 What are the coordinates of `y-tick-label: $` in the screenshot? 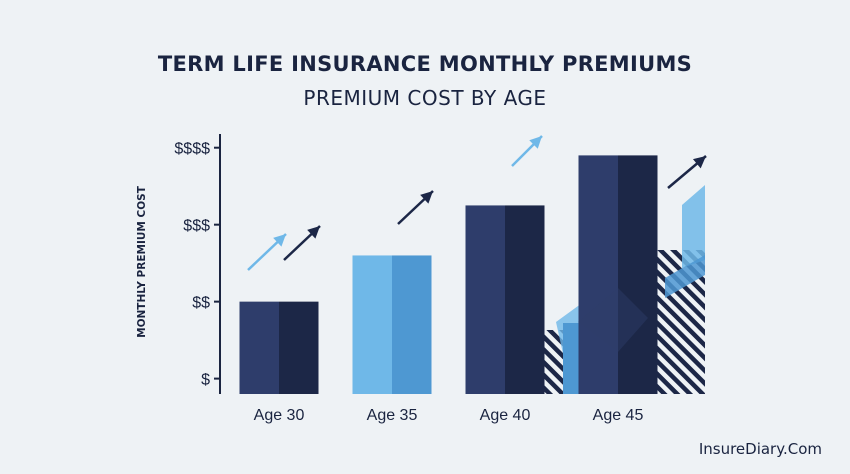 It's located at (205, 380).